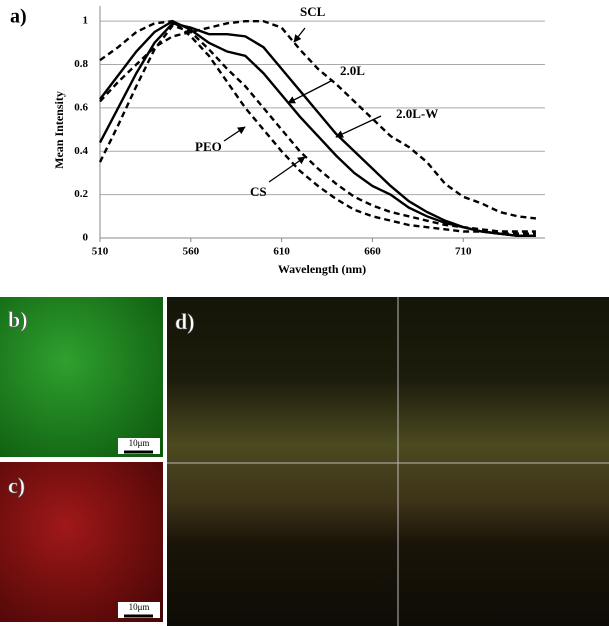 The image size is (609, 626). What do you see at coordinates (59, 130) in the screenshot?
I see `y-axis-title: Mean Intensity` at bounding box center [59, 130].